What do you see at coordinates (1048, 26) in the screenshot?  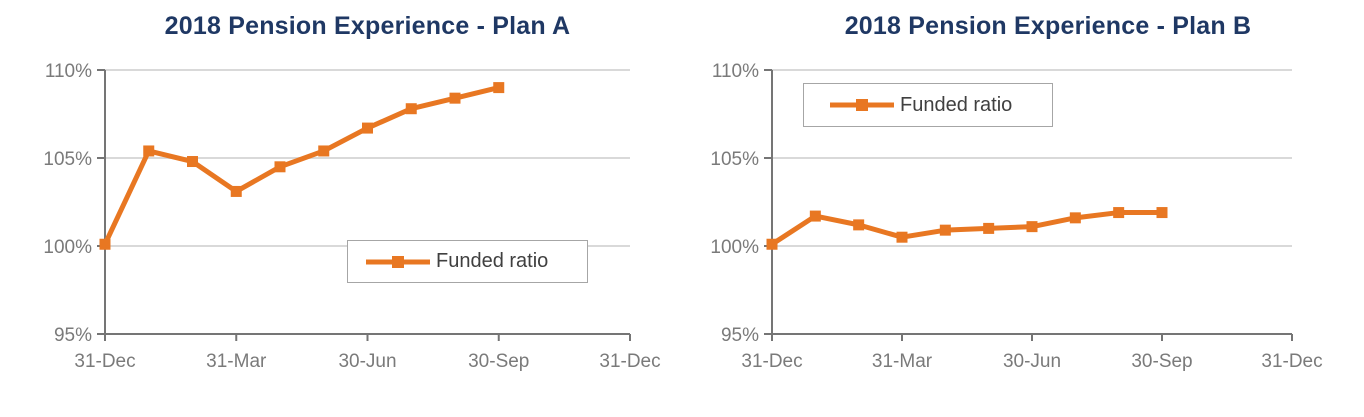 I see `chart-title-plan-b: 2018 Pension Experience - Plan B` at bounding box center [1048, 26].